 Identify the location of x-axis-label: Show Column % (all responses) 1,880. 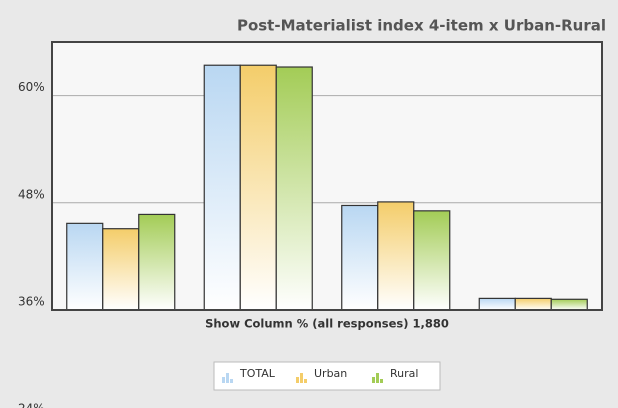
(327, 324).